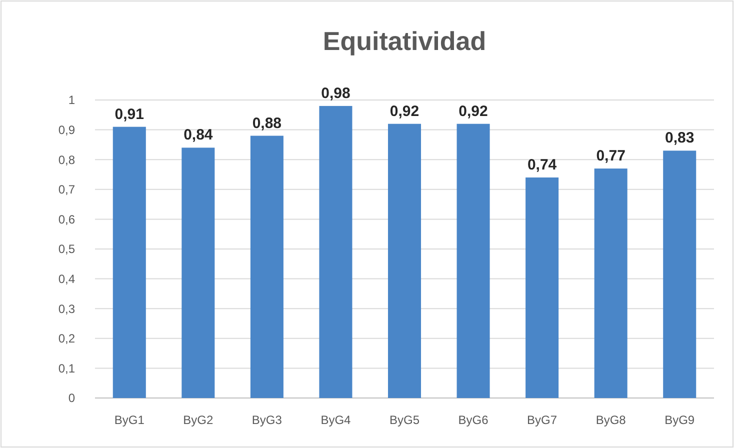 This screenshot has width=734, height=448. Describe the element at coordinates (611, 420) in the screenshot. I see `x-tick-label: ByG8` at that location.